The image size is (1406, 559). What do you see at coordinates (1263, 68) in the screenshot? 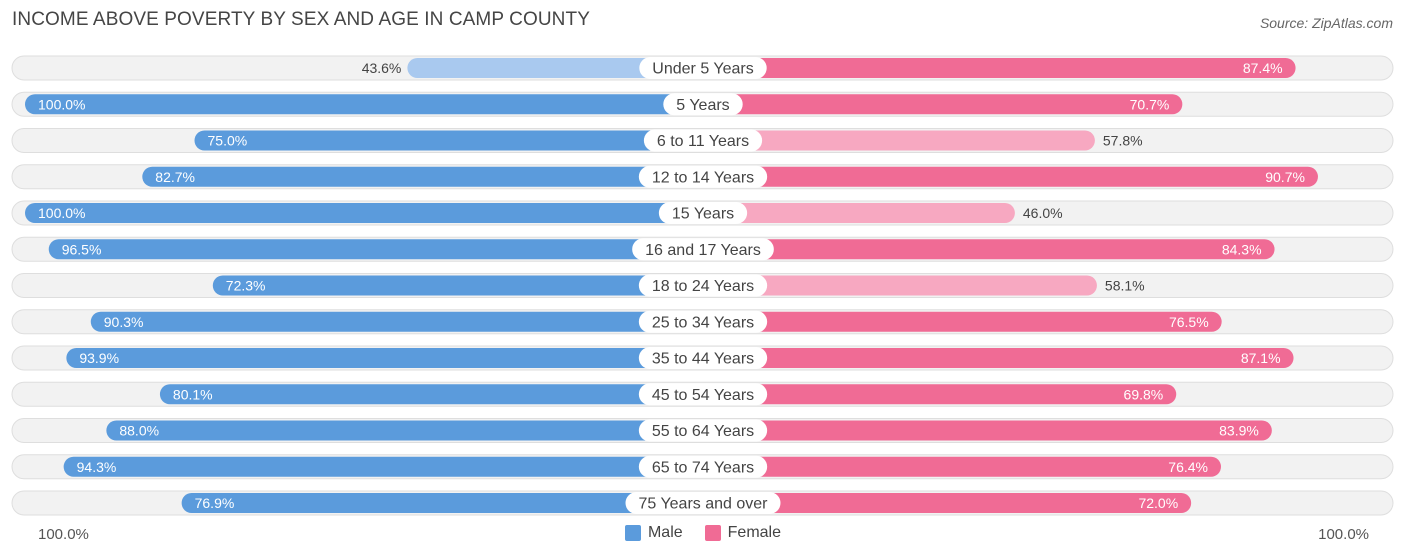
I see `value-label-female: 87.4%` at bounding box center [1263, 68].